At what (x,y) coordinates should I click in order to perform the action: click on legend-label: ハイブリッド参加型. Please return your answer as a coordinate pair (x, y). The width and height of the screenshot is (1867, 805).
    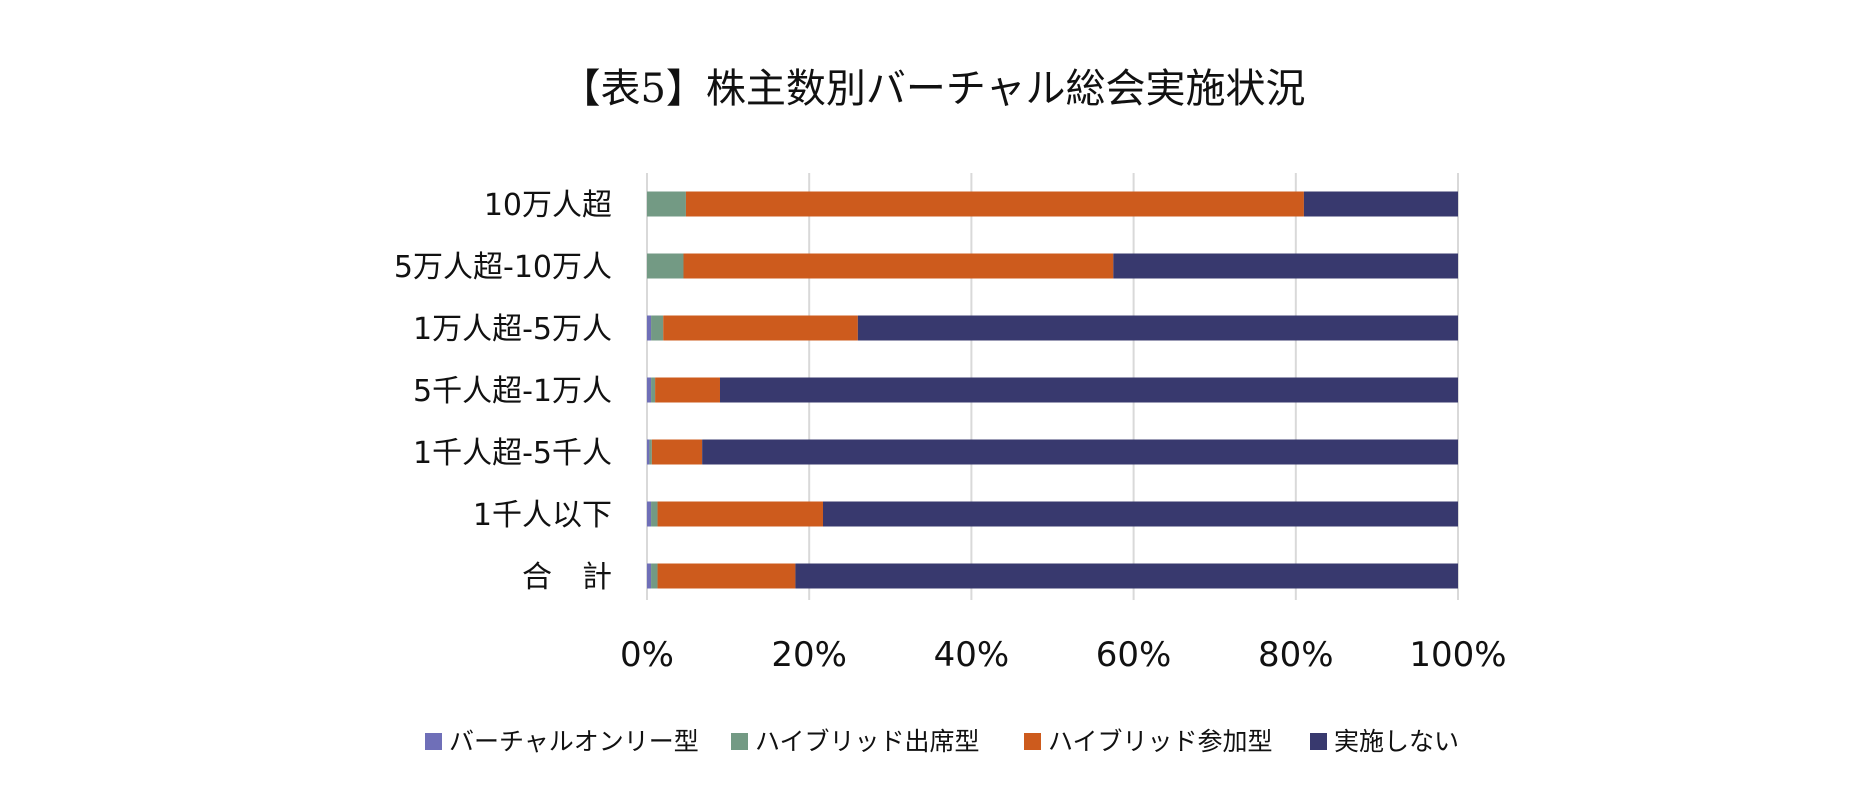
    Looking at the image, I should click on (1160, 741).